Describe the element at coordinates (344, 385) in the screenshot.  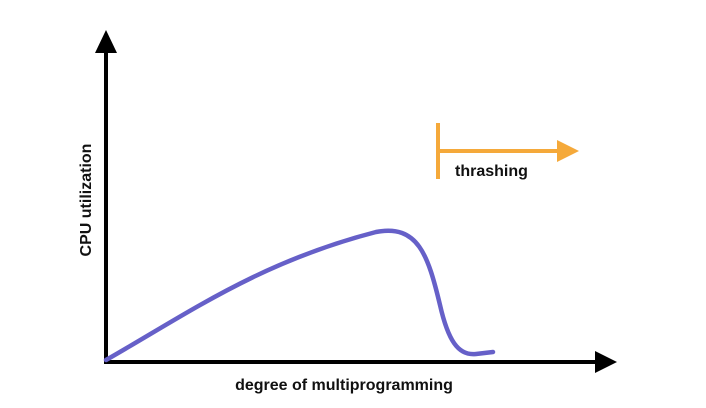
I see `x-axis-label: degree of multiprogramming` at that location.